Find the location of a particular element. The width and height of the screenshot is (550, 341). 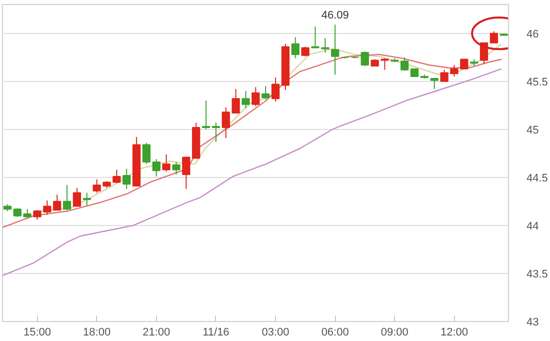

x-tick-label: 09:00 is located at coordinates (394, 332).